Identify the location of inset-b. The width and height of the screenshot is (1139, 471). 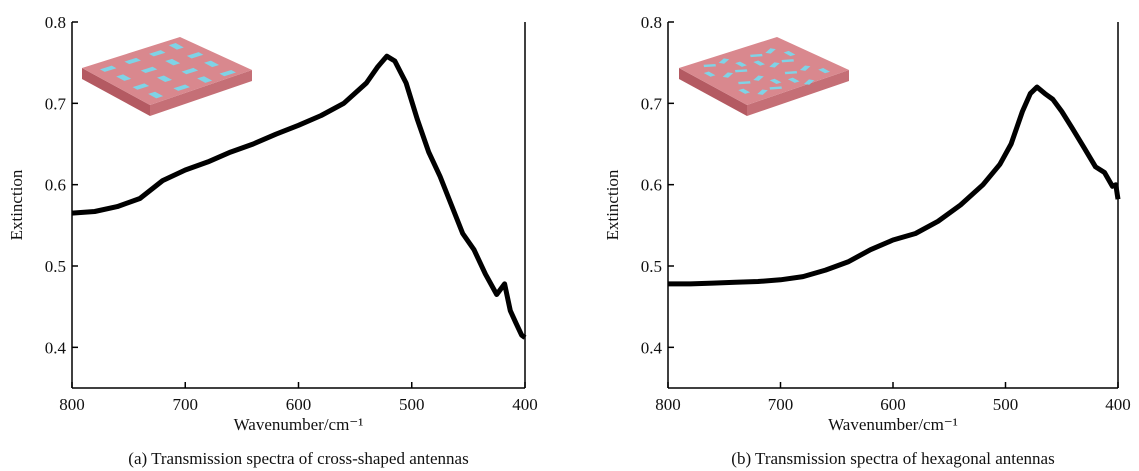
(764, 76).